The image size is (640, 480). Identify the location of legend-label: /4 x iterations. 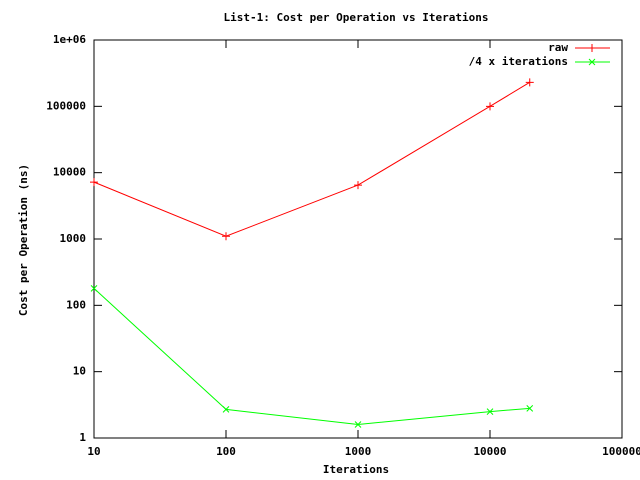
(518, 61).